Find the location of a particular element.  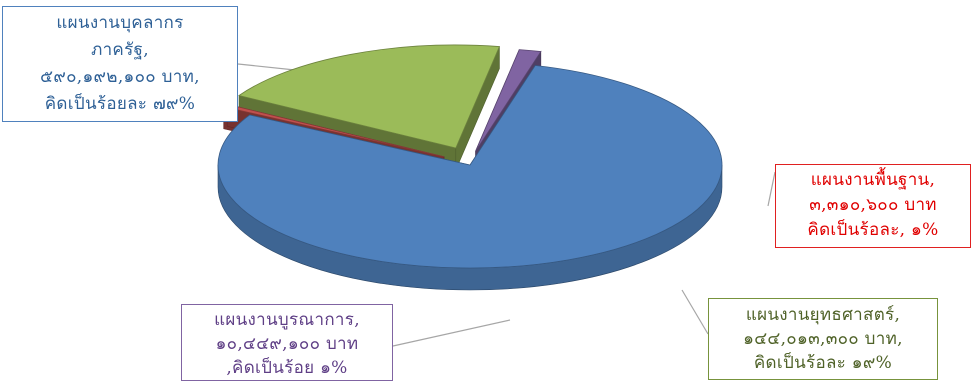

data-label-line: ๑๔๔,๐๑๓,๓๐๐ บาท, is located at coordinates (823, 339).